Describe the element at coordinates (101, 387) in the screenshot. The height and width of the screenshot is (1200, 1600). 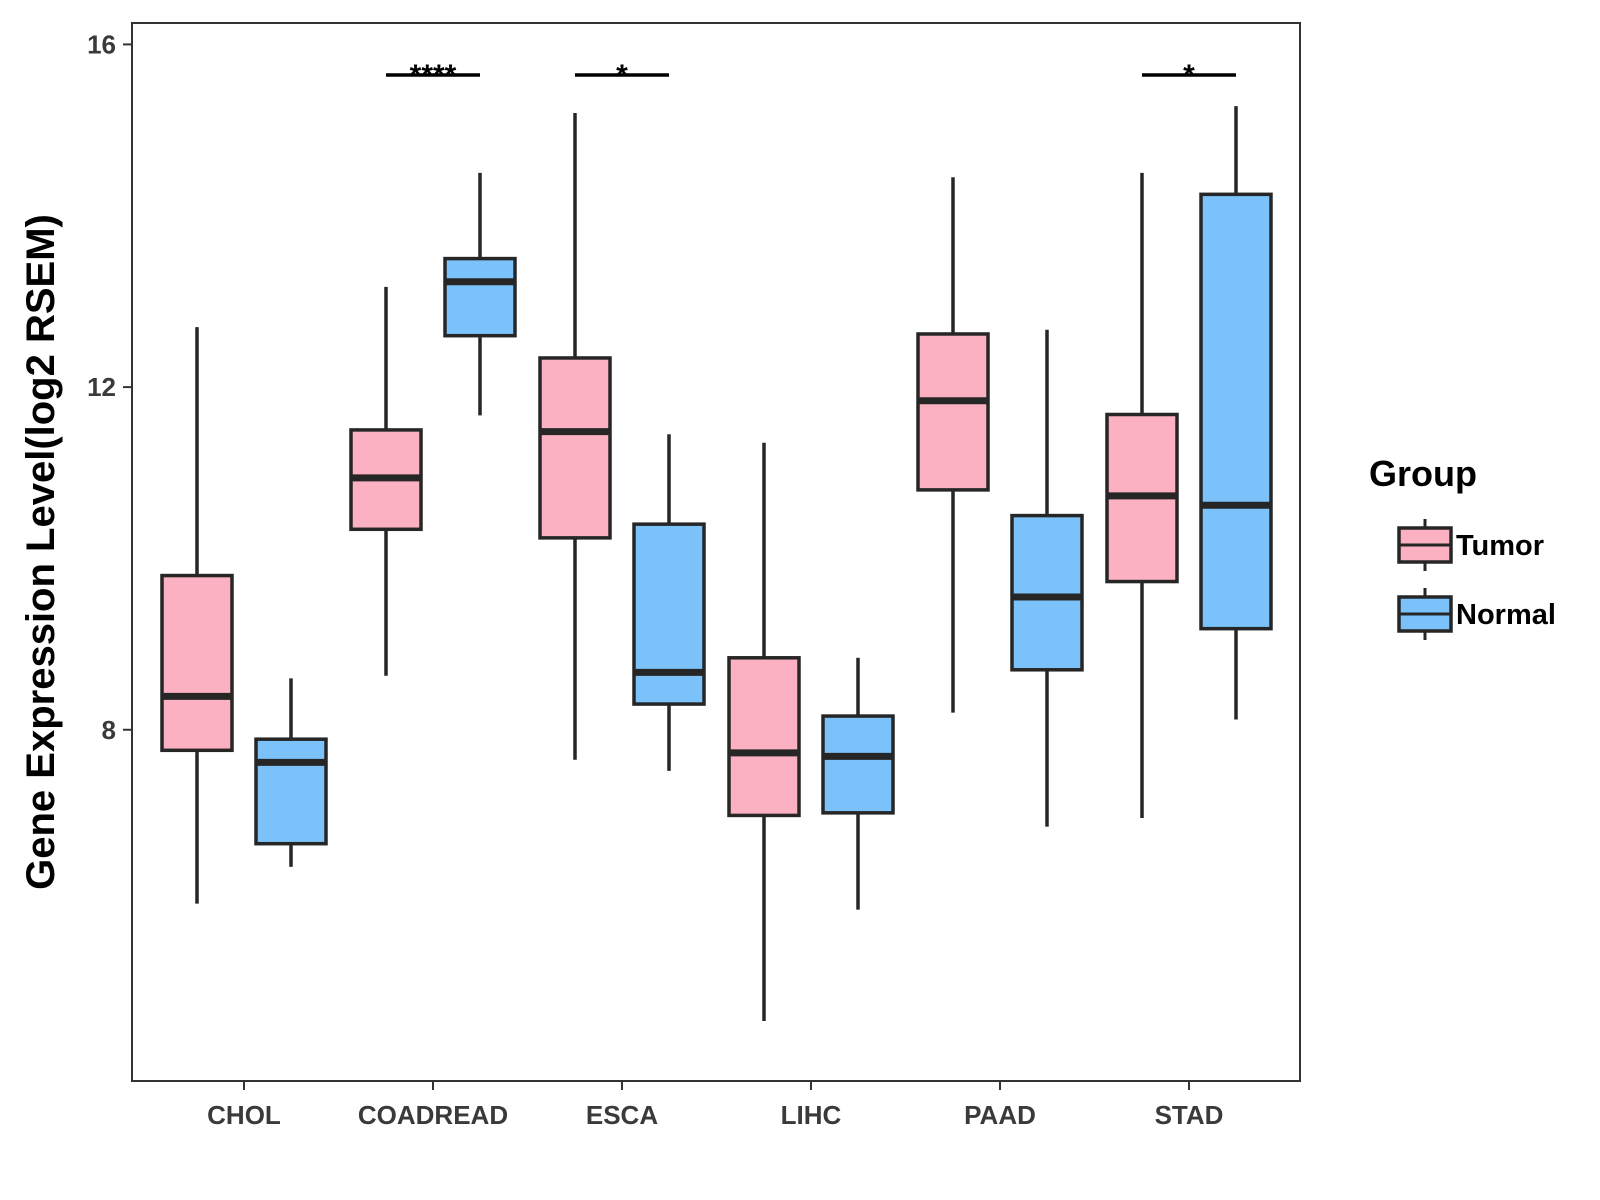
I see `y-tick-label: 12` at that location.